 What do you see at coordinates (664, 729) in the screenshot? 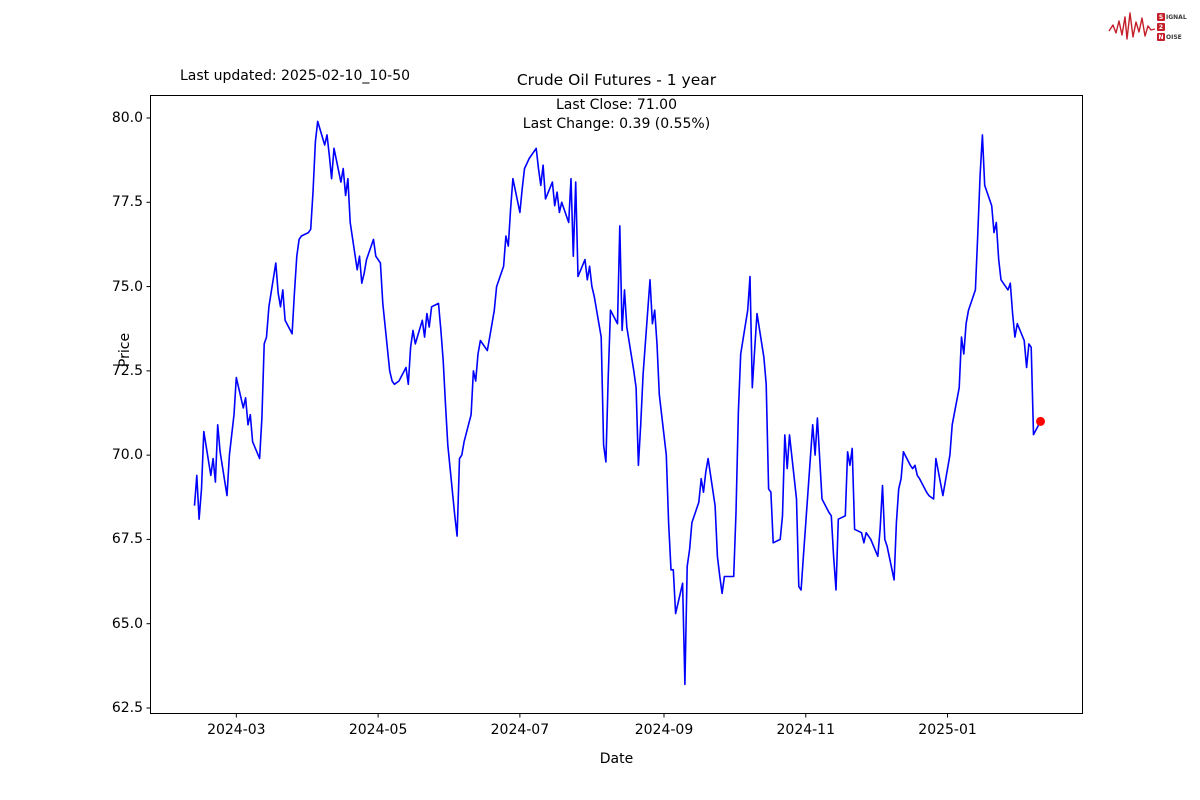
I see `x-tick-label: 2024-09` at bounding box center [664, 729].